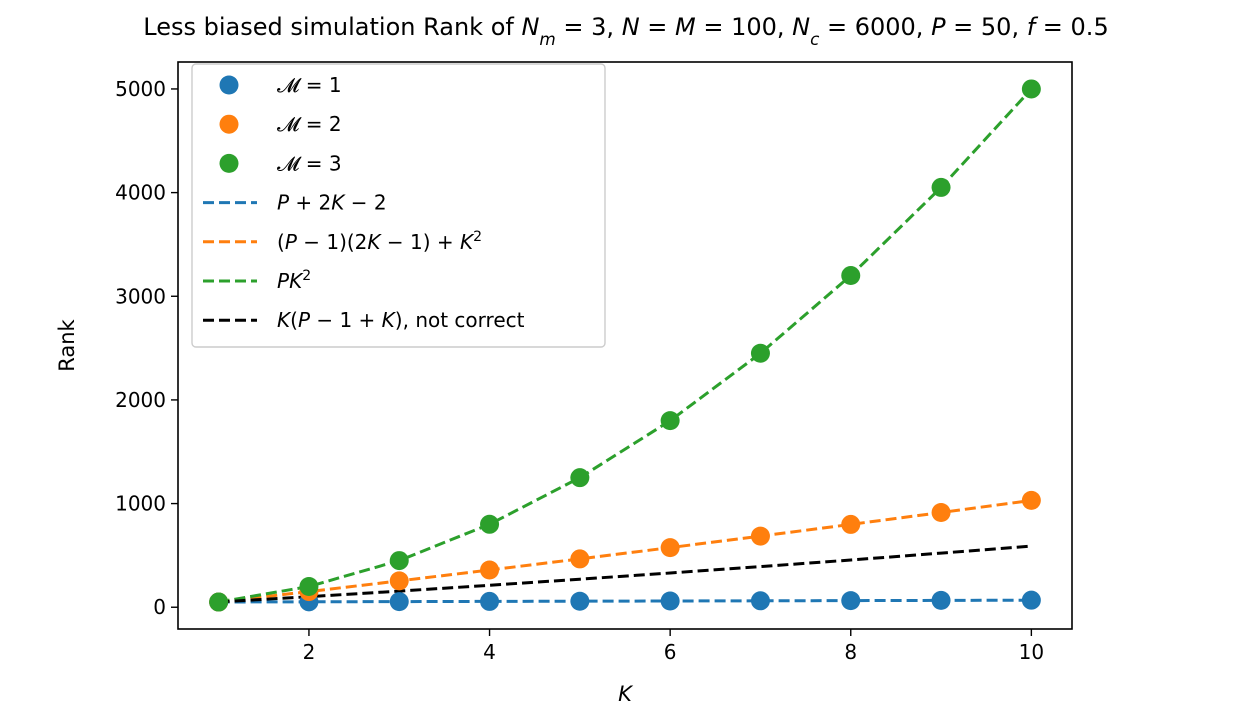 Image resolution: width=1252 pixels, height=714 pixels. I want to click on x-tick-label: 4, so click(489, 652).